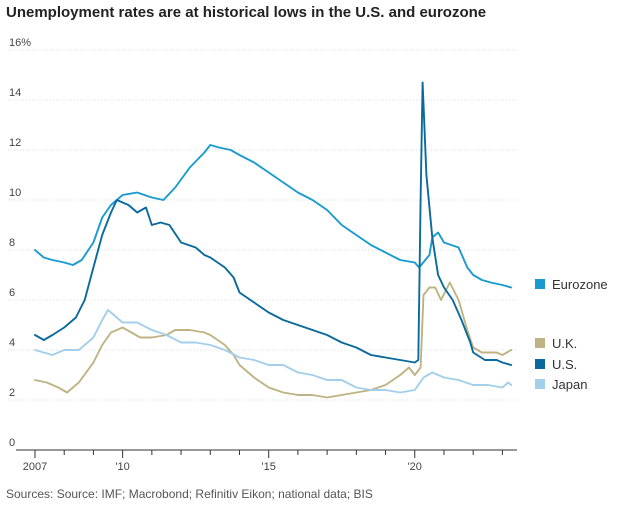  I want to click on y-tick-label: 6, so click(12, 293).